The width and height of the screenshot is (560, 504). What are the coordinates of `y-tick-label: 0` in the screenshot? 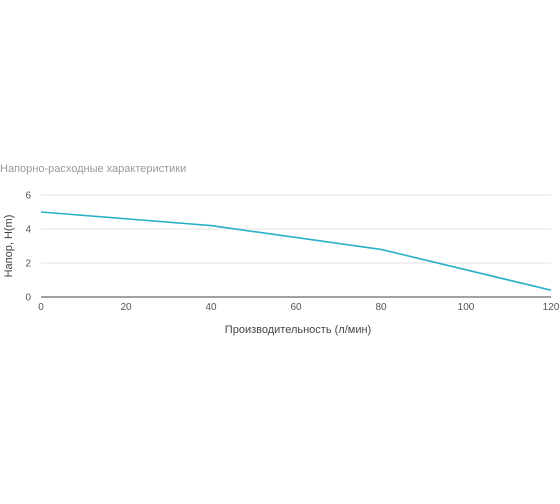 It's located at (28, 298).